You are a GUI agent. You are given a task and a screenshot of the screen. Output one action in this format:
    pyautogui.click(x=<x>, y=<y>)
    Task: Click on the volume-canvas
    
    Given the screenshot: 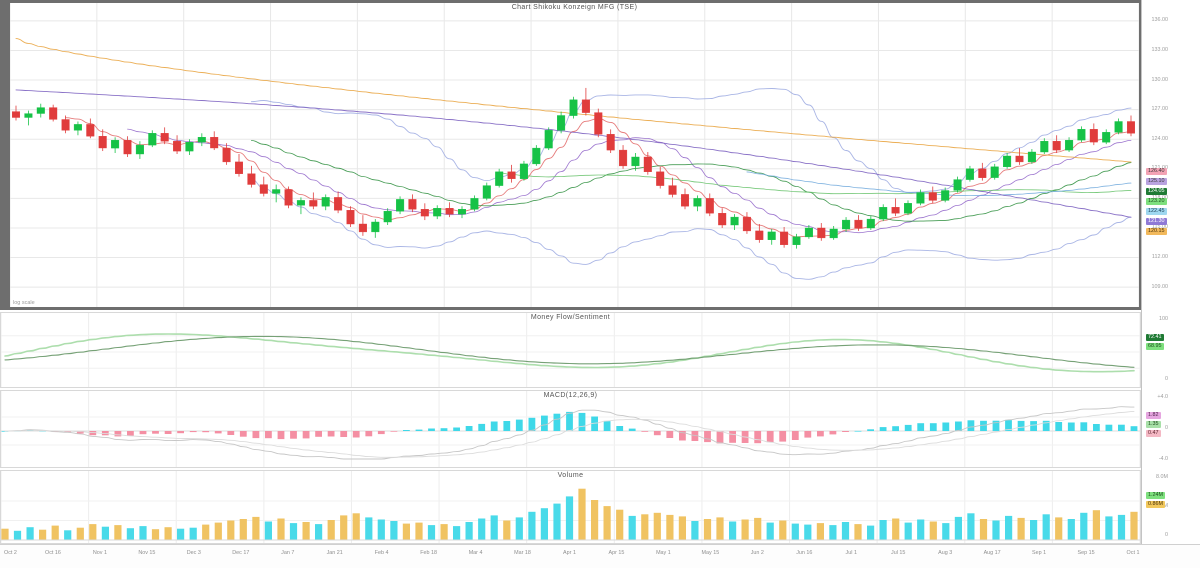 What is the action you would take?
    pyautogui.click(x=570, y=507)
    